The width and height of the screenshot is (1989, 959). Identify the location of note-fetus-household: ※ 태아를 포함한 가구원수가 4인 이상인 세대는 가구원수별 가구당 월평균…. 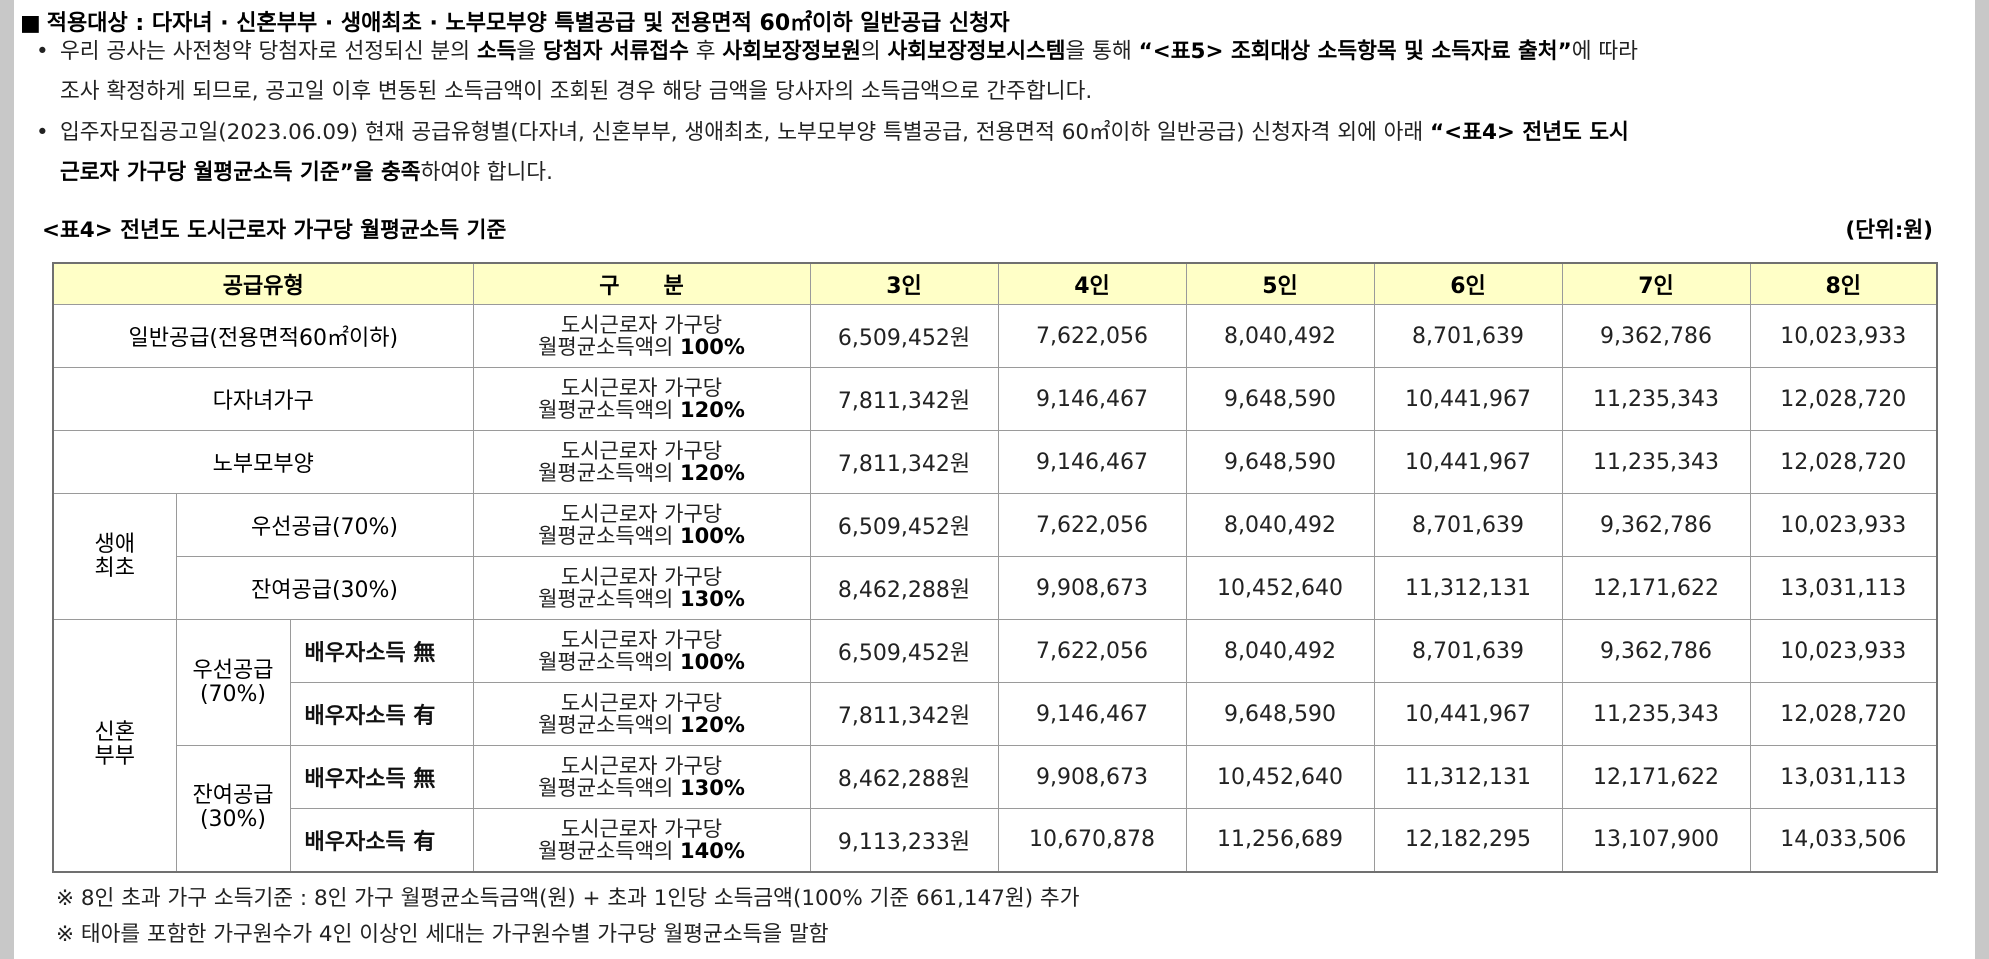
(442, 934).